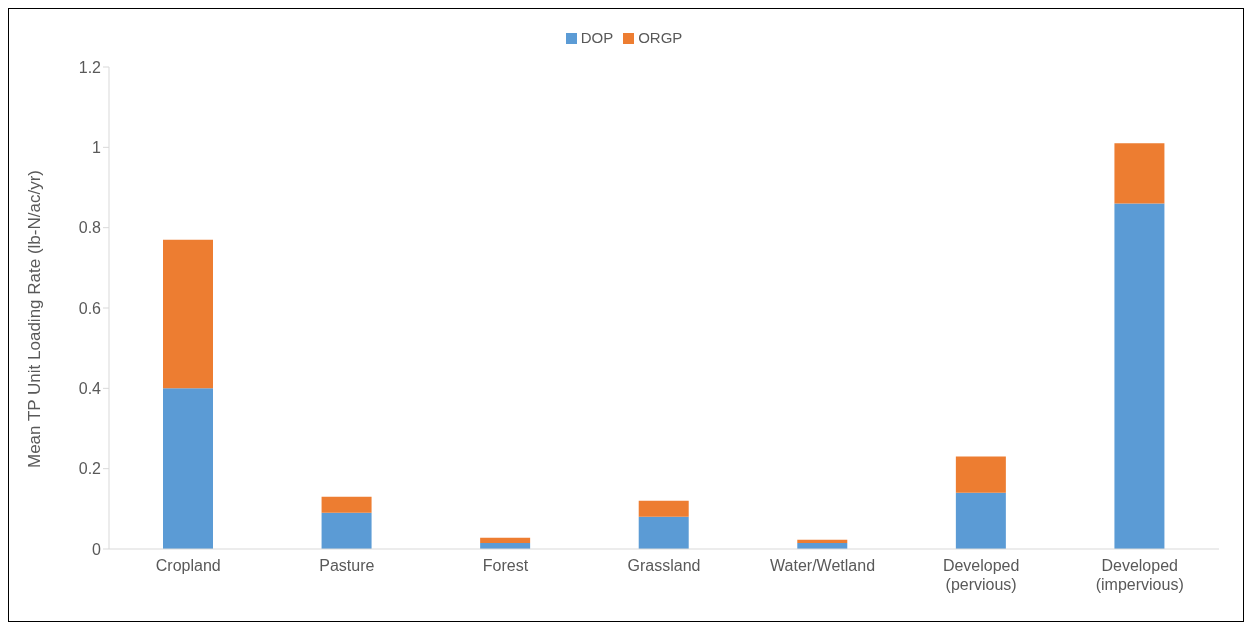 This screenshot has width=1254, height=632. I want to click on y-axis-title: Mean TP Unit Loading Rate (lb-N/ac/yr), so click(35, 319).